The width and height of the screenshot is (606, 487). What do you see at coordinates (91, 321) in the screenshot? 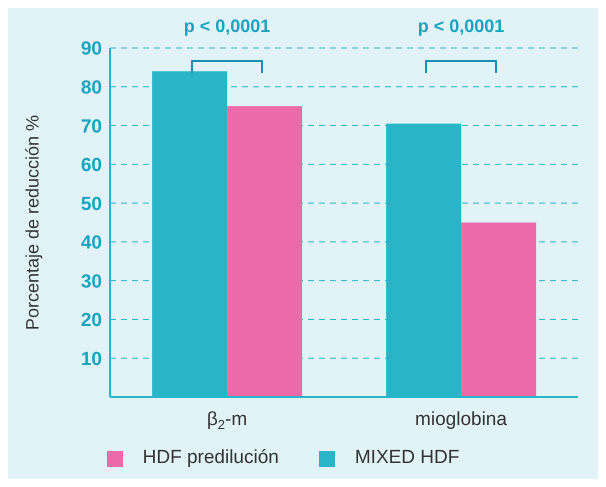
I see `y-tick-label: 20` at bounding box center [91, 321].